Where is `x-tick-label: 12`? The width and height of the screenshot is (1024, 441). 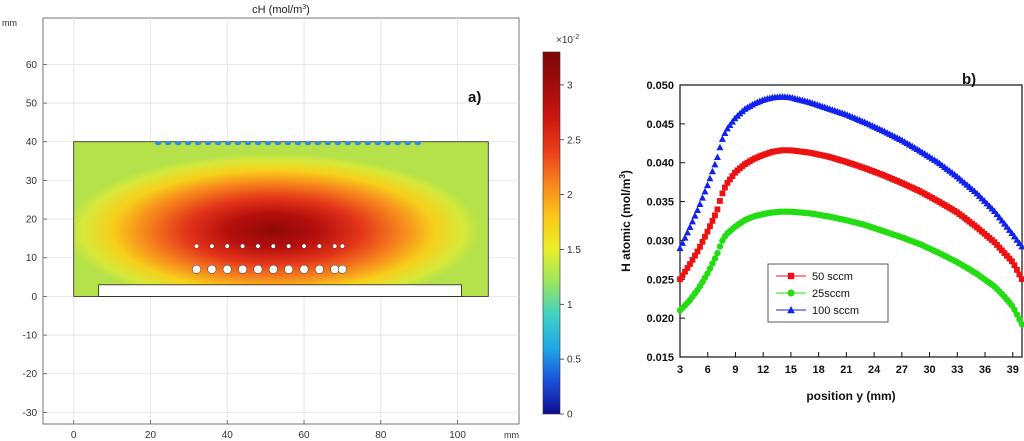 x-tick-label: 12 is located at coordinates (763, 370).